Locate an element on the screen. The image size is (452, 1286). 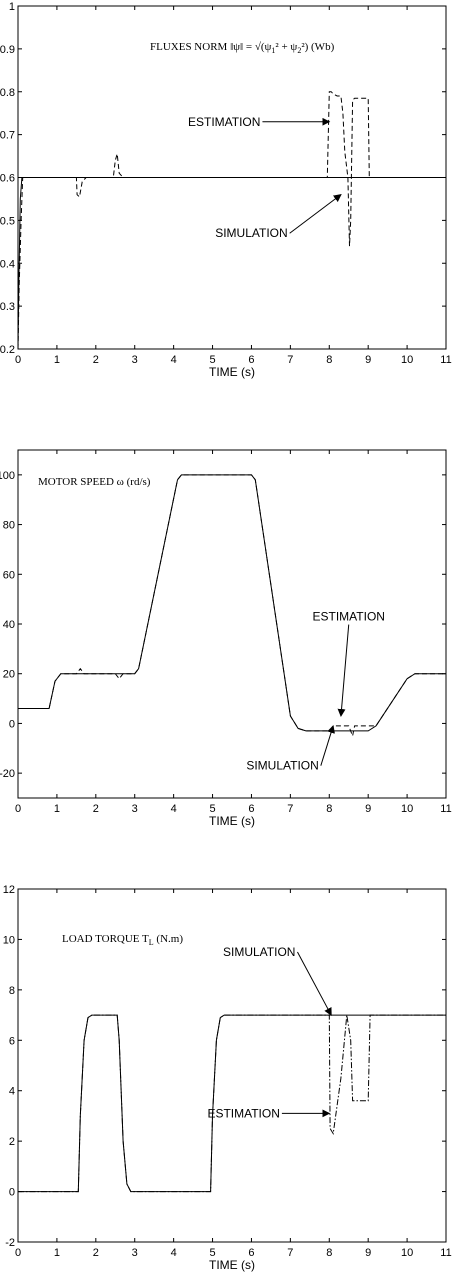
y-tick-label: 0.5 is located at coordinates (7, 221).